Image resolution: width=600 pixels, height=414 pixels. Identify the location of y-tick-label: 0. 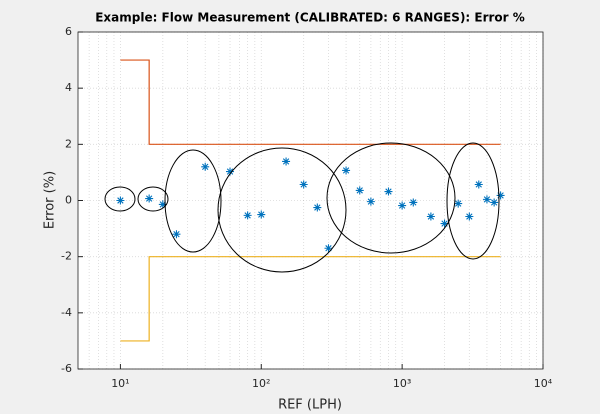
(68, 200).